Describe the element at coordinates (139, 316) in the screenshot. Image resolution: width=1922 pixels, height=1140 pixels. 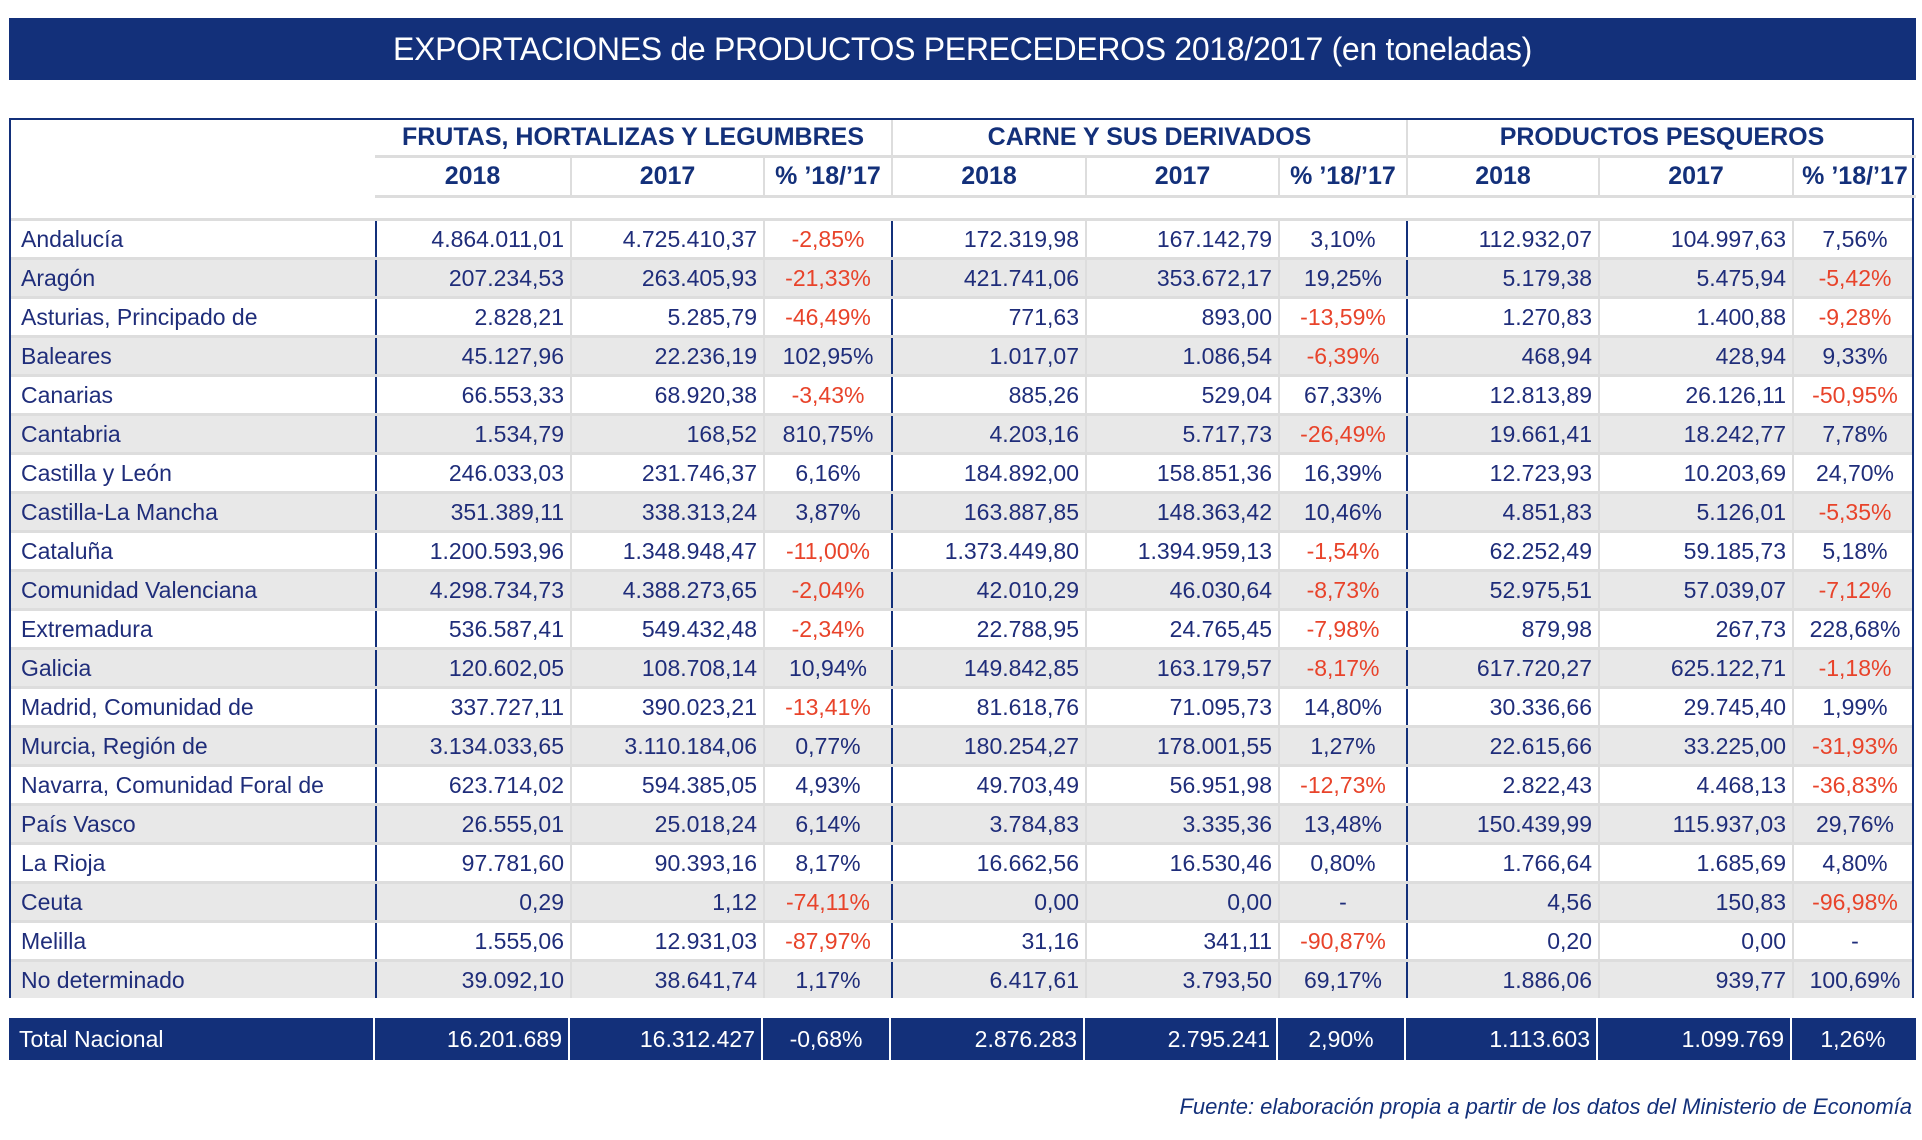
I see `region-name: Asturias, Principado de` at that location.